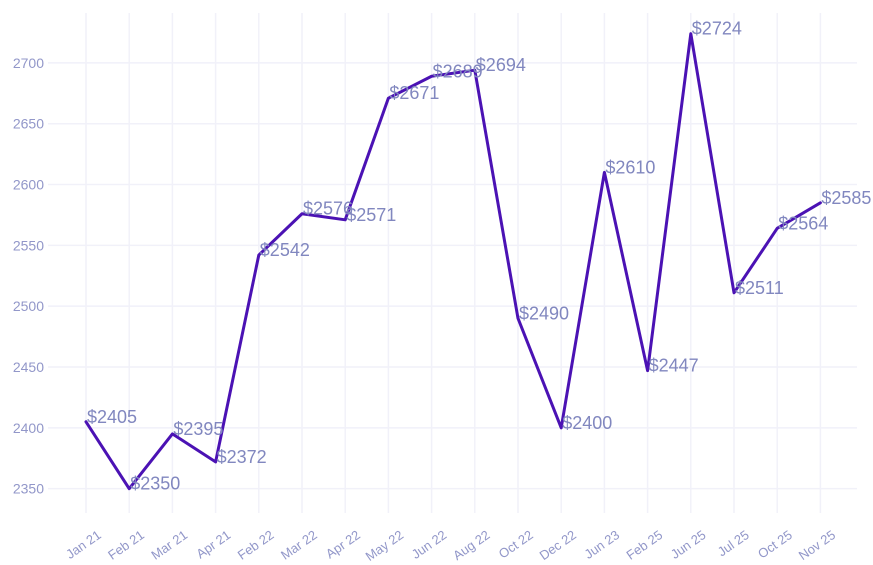  I want to click on x-axis-tick-label: Jun 25, so click(688, 544).